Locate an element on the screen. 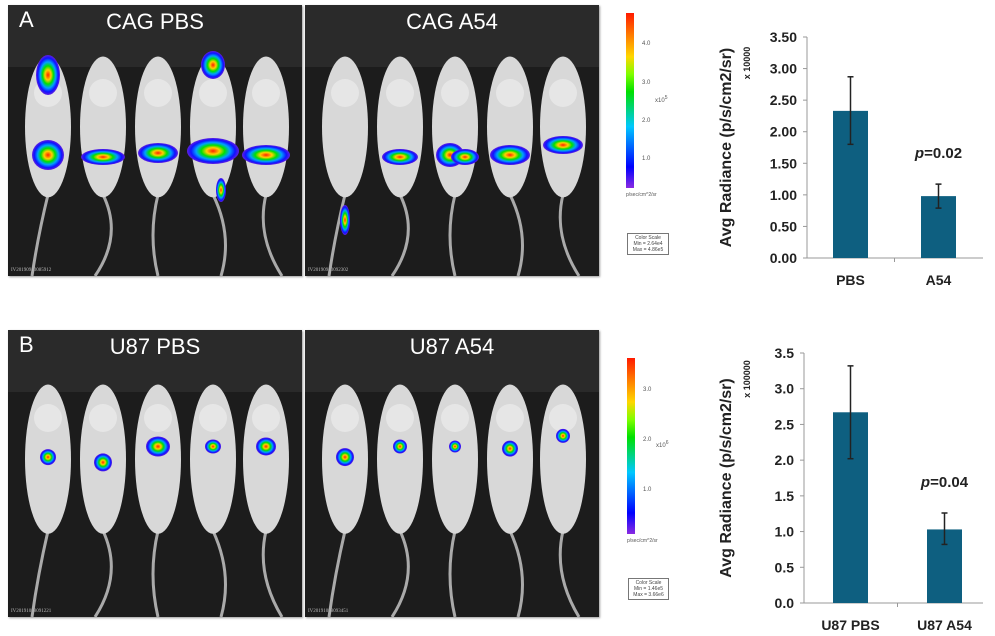 The image size is (995, 636). p-value-annotation: p=0.02 is located at coordinates (938, 153).